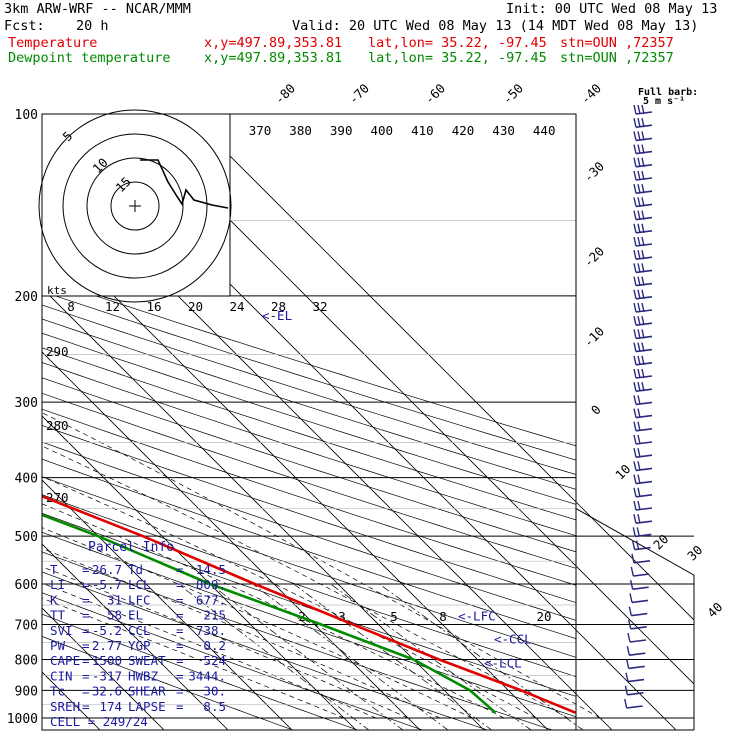 This screenshot has height=740, width=740. What do you see at coordinates (300, 130) in the screenshot?
I see `dry-adiabat-label: 380` at bounding box center [300, 130].